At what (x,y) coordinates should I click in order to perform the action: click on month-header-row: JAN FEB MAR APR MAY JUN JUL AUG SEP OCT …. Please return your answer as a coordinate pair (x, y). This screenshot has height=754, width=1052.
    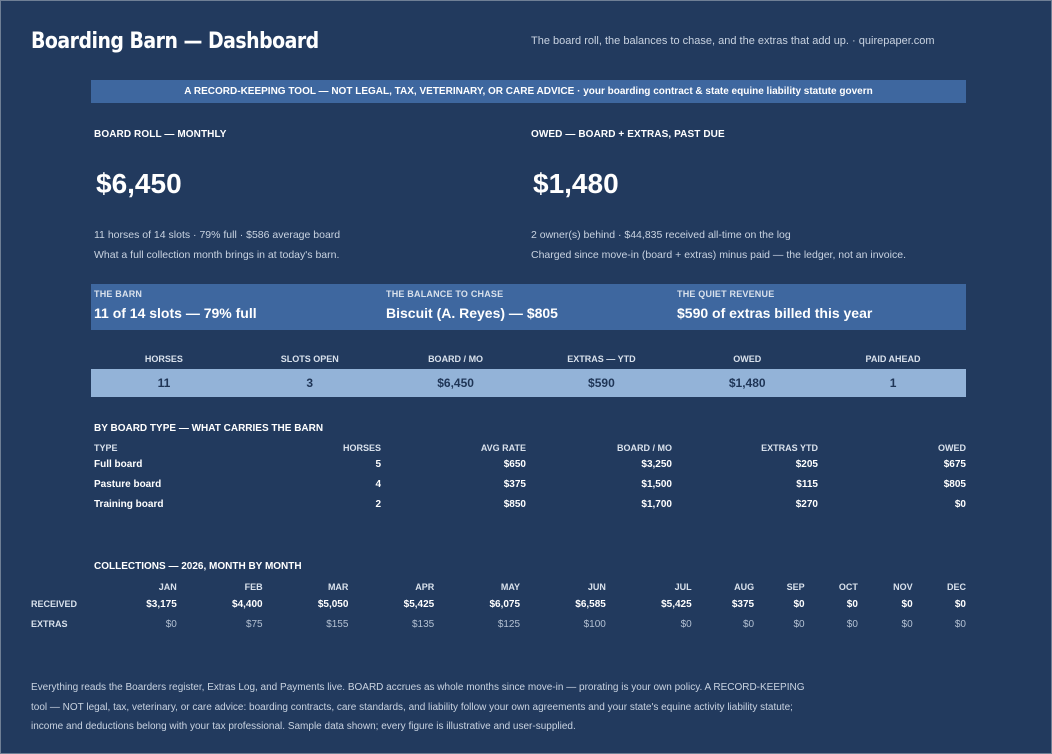
    Looking at the image, I should click on (498, 587).